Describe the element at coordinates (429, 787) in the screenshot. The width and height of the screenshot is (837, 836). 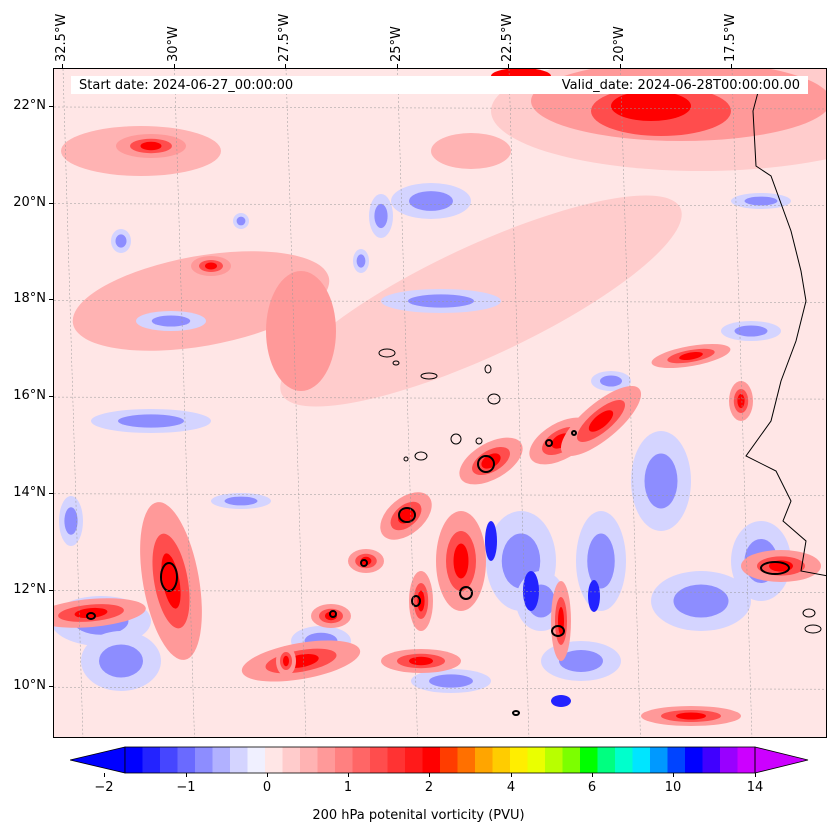
I see `colorbar-tick-label: 2` at that location.